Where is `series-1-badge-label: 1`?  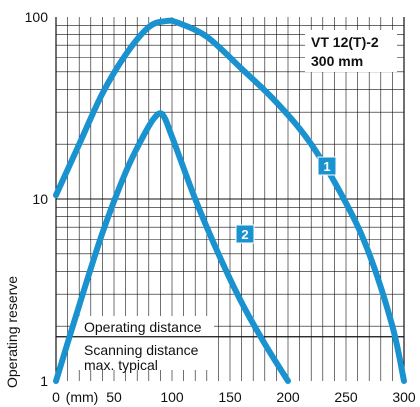 series-1-badge-label: 1 is located at coordinates (326, 166).